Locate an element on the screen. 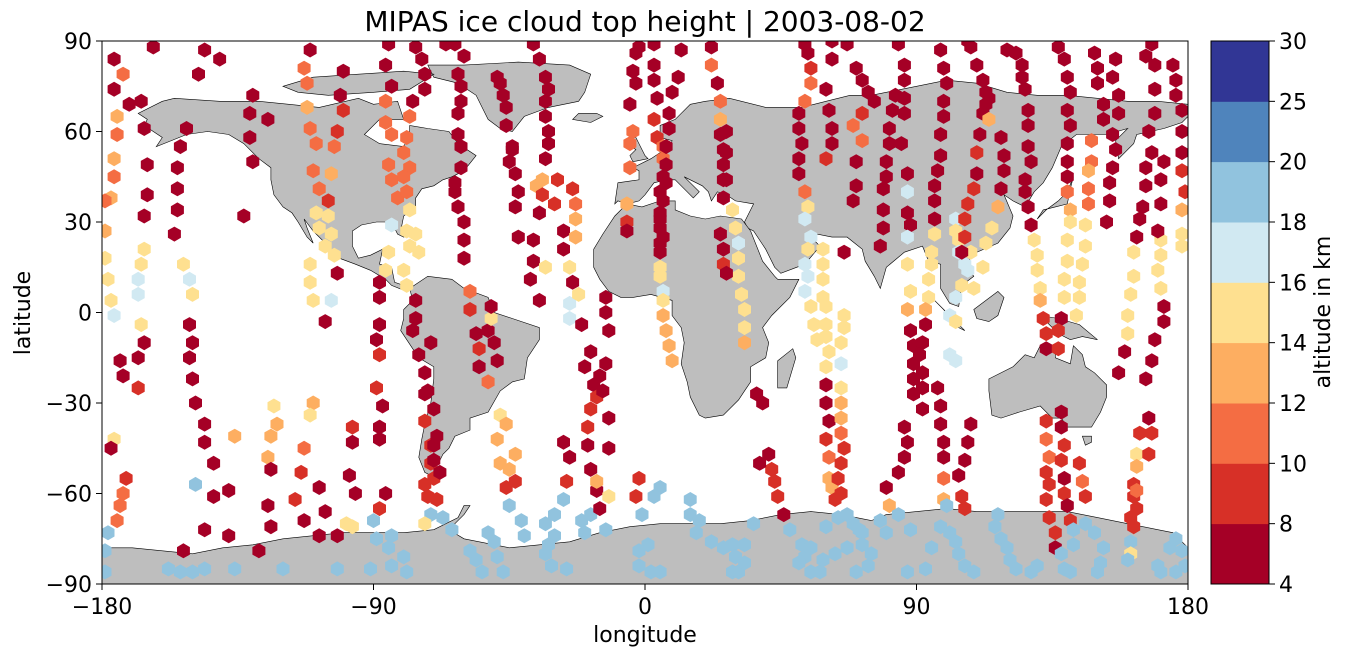 The image size is (1345, 657). x-tick-label: 180 is located at coordinates (1188, 607).